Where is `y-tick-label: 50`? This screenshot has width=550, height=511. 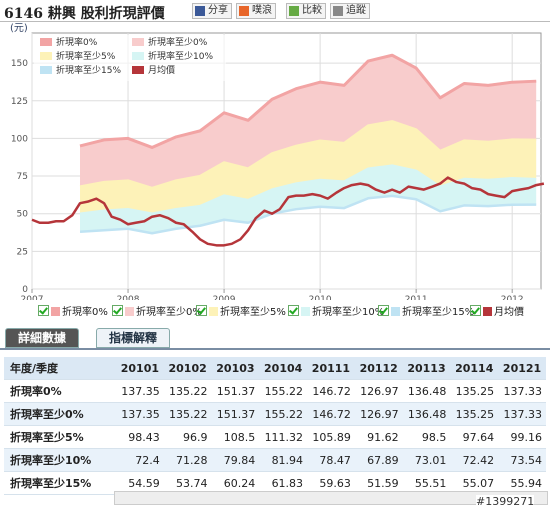
y-tick-label: 50 is located at coordinates (23, 215).